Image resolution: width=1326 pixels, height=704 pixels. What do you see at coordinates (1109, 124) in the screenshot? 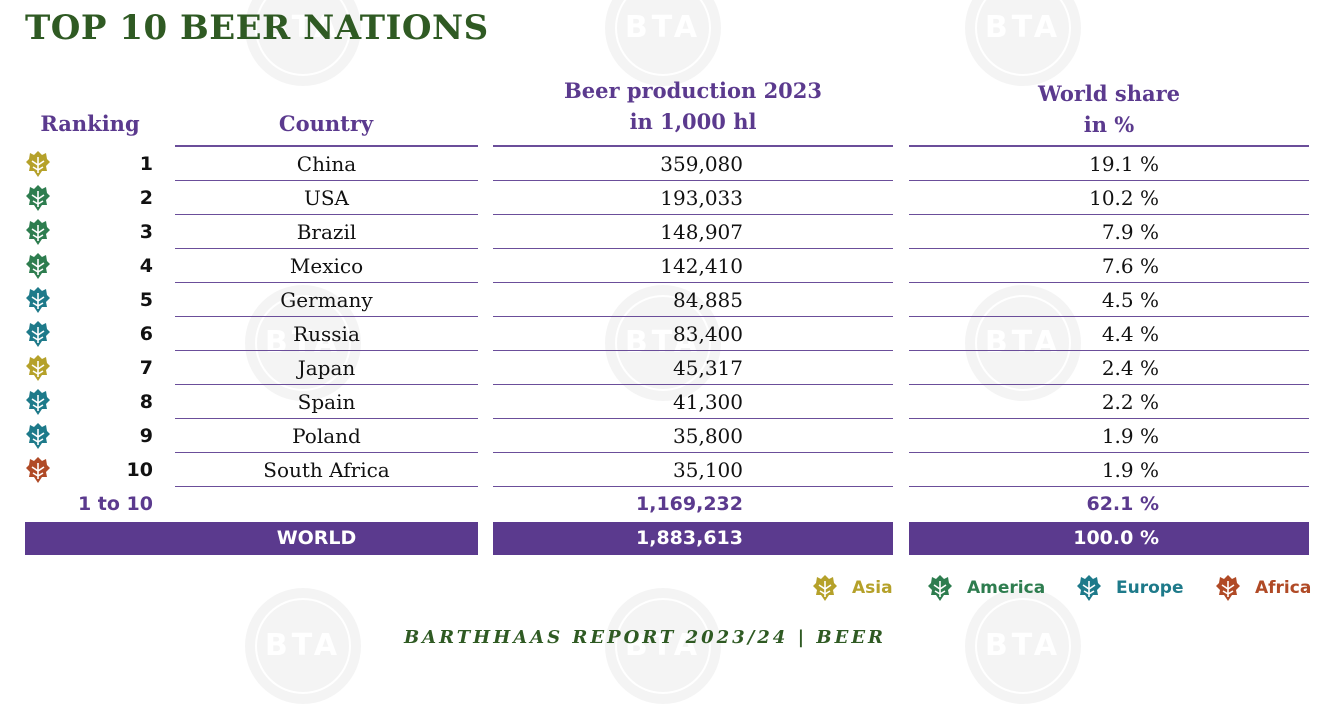
I see `header-share-line2: in %` at bounding box center [1109, 124].